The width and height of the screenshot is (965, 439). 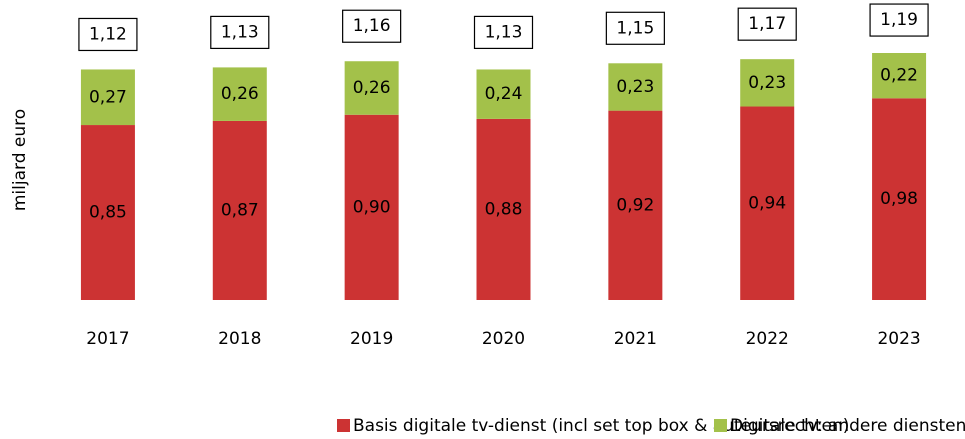 I want to click on total-label: 1,19, so click(x=899, y=20).